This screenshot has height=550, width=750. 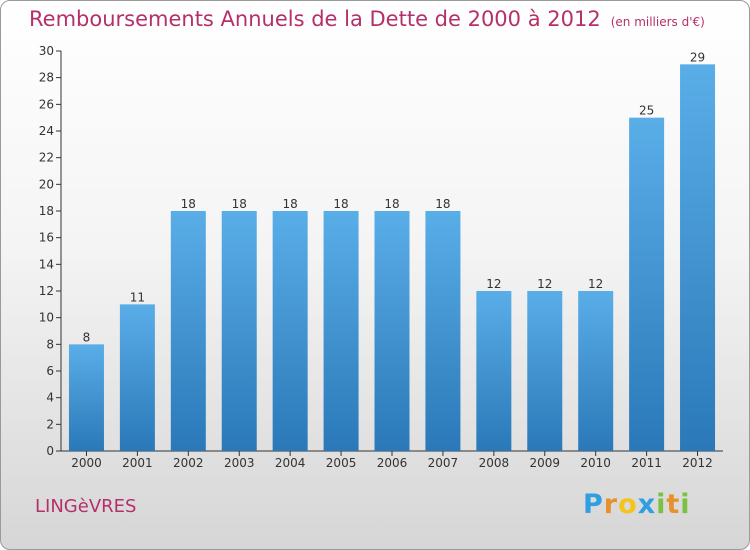 I want to click on x-tick-label: 2011, so click(x=646, y=463).